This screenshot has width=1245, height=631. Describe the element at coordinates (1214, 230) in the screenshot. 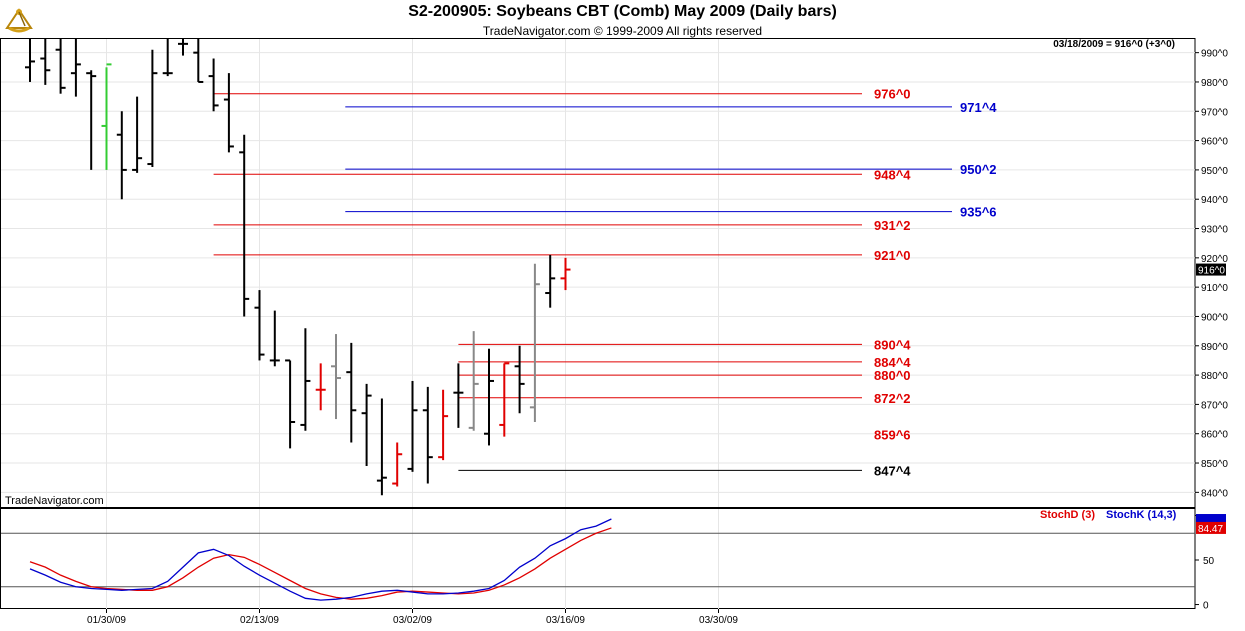

I see `price-tick-label: 930^0` at that location.